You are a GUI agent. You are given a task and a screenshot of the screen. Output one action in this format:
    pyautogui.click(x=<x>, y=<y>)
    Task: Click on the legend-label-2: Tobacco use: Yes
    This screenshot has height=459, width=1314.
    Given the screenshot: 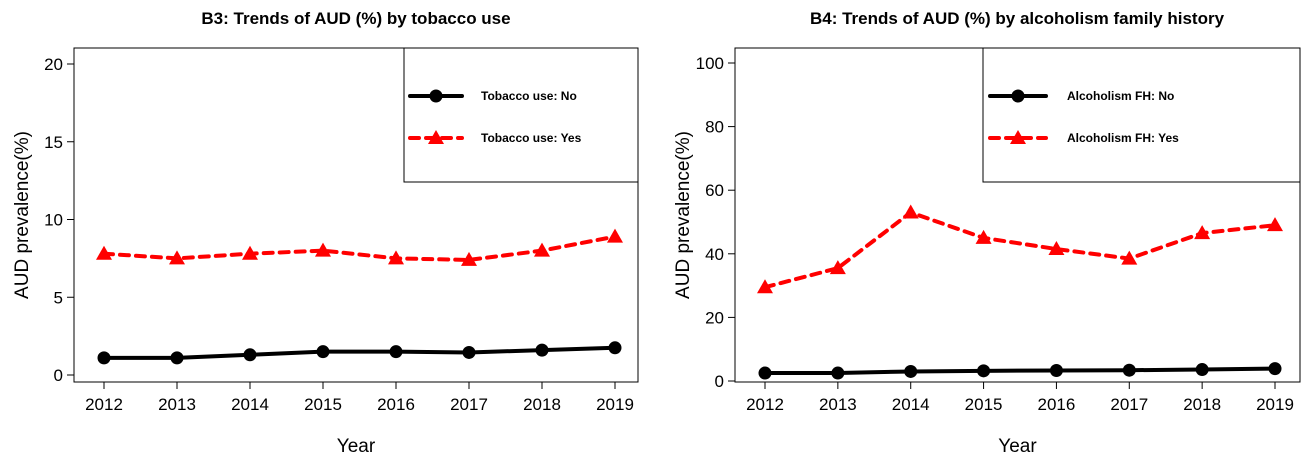 What is the action you would take?
    pyautogui.click(x=531, y=138)
    